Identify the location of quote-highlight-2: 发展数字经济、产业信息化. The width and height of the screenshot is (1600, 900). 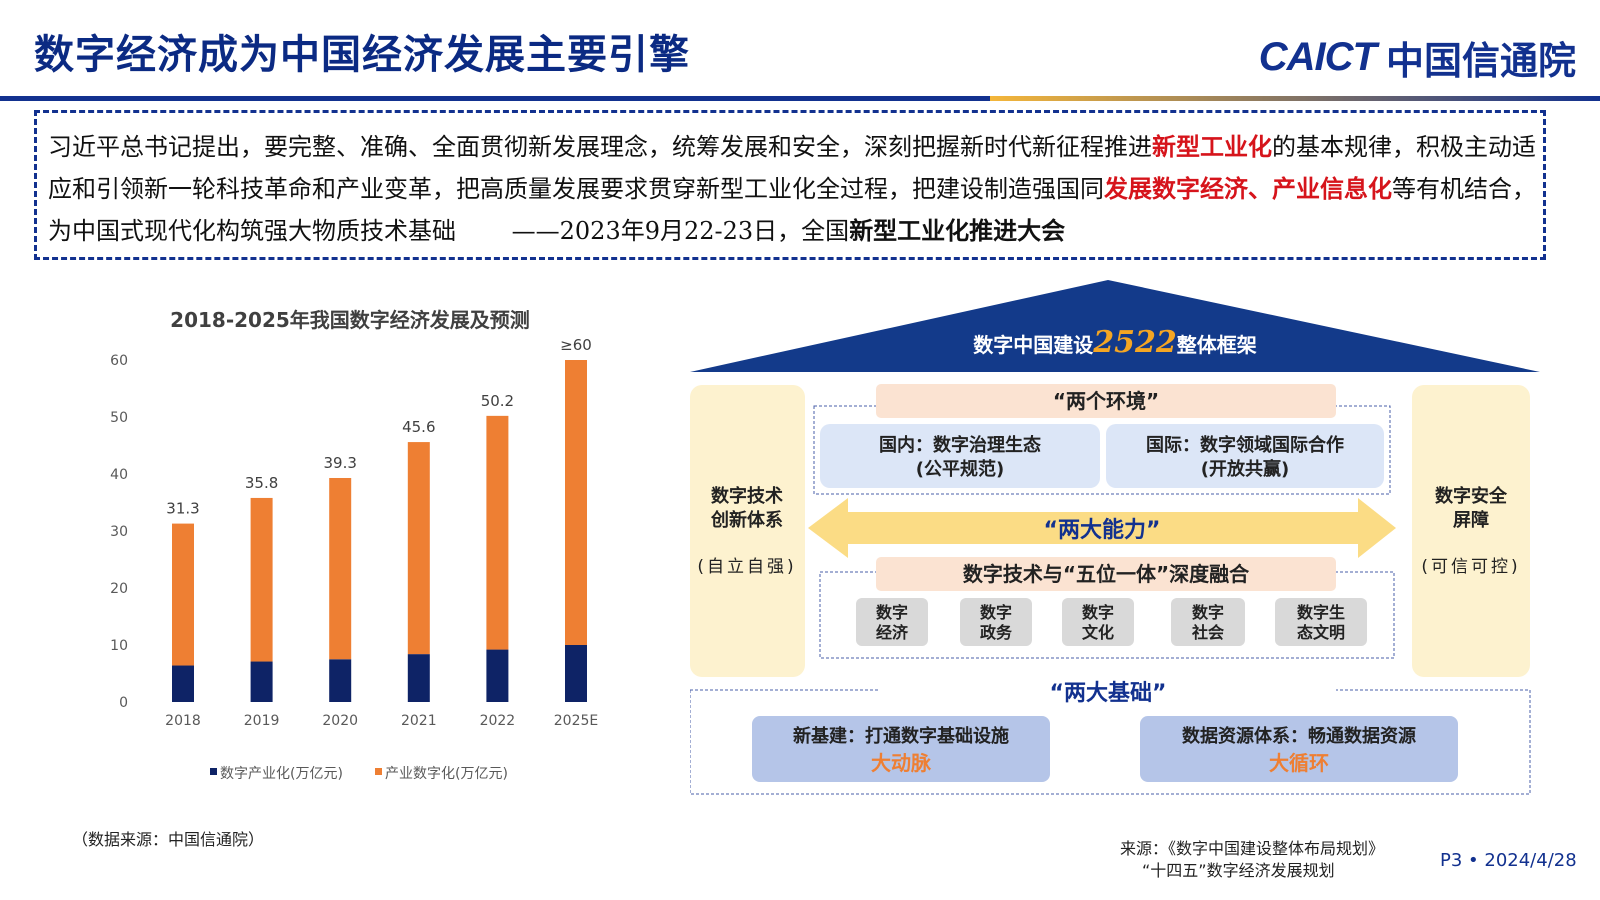
(1248, 189).